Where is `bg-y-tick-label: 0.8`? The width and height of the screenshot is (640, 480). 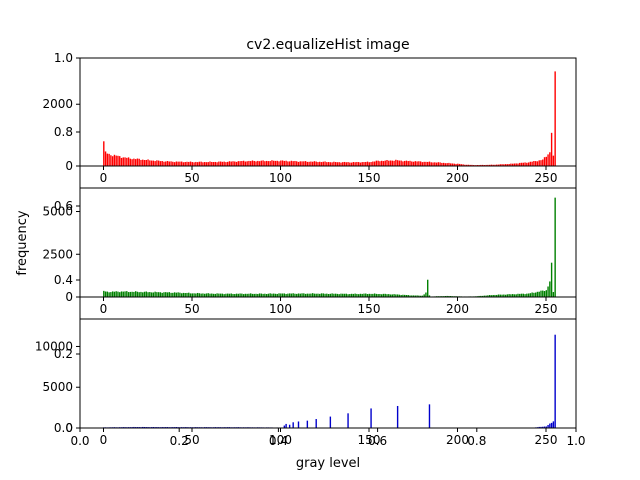 bg-y-tick-label: 0.8 is located at coordinates (63, 132).